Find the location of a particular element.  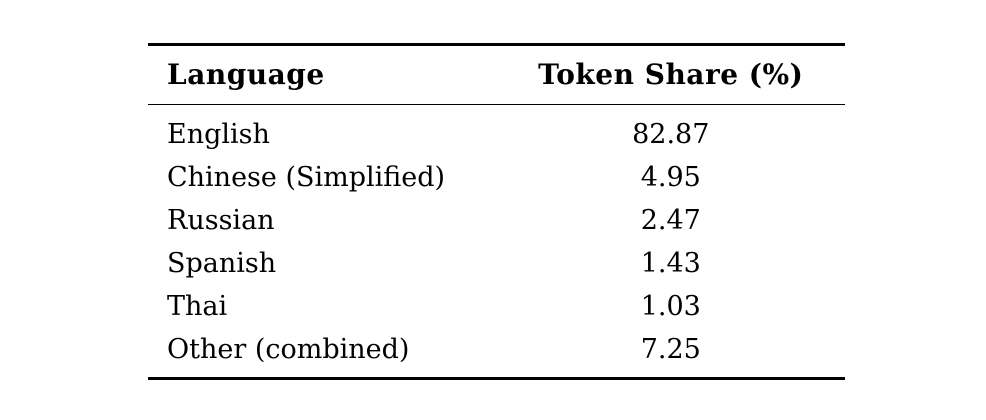

language-cell: Chinese (Simplified) is located at coordinates (306, 177).